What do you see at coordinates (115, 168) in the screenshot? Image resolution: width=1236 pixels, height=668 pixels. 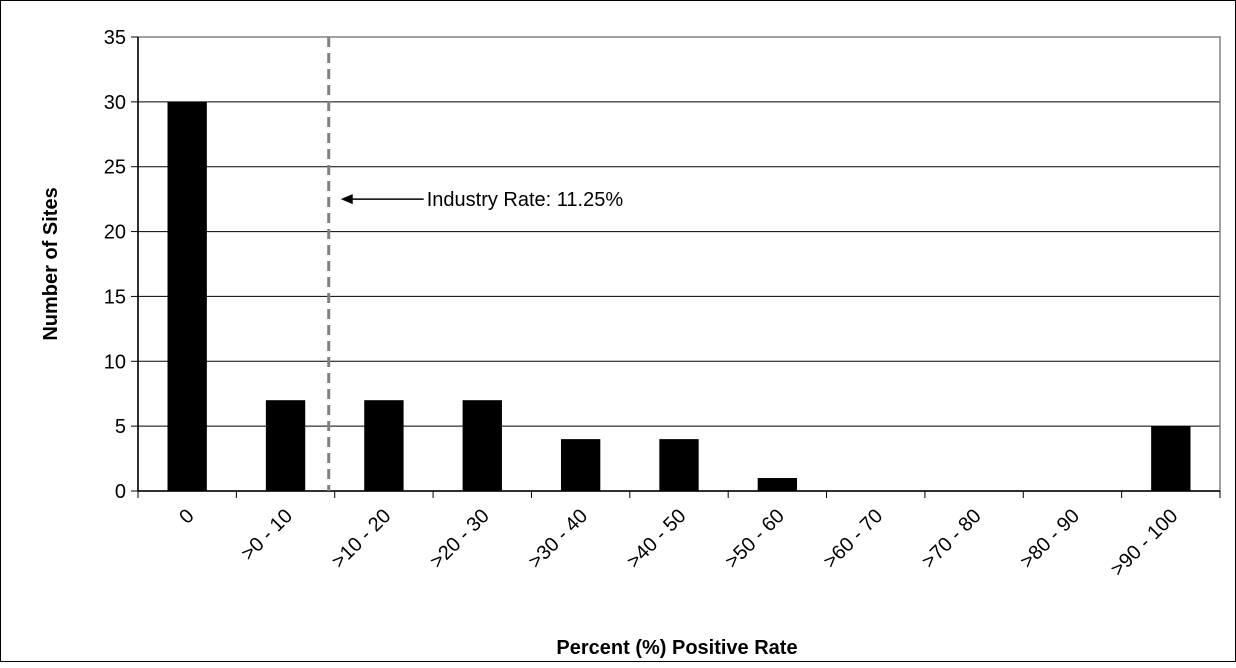 I see `y-tick-label: 25` at bounding box center [115, 168].